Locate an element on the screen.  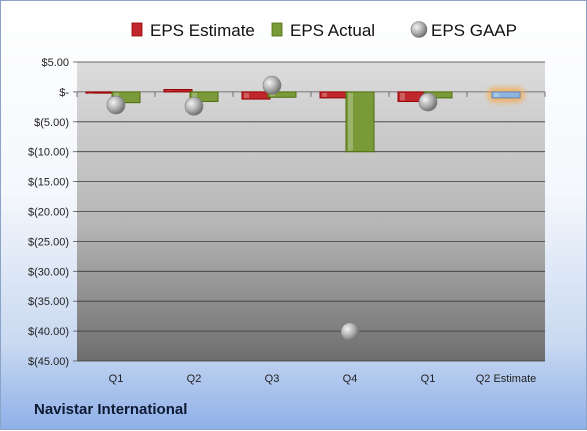
x-tick-label: Q4 is located at coordinates (350, 379).